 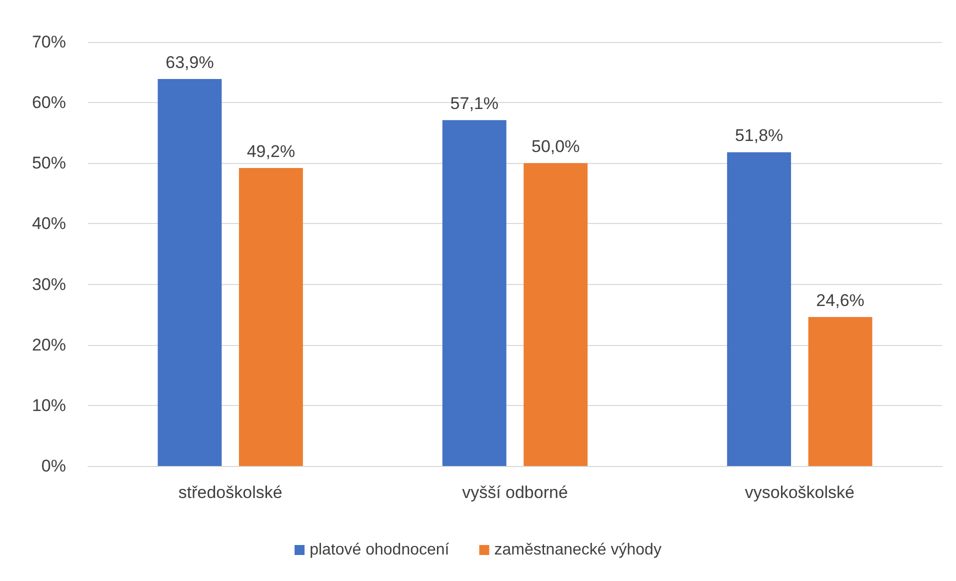 I want to click on y-tick-label: 40%, so click(x=49, y=224).